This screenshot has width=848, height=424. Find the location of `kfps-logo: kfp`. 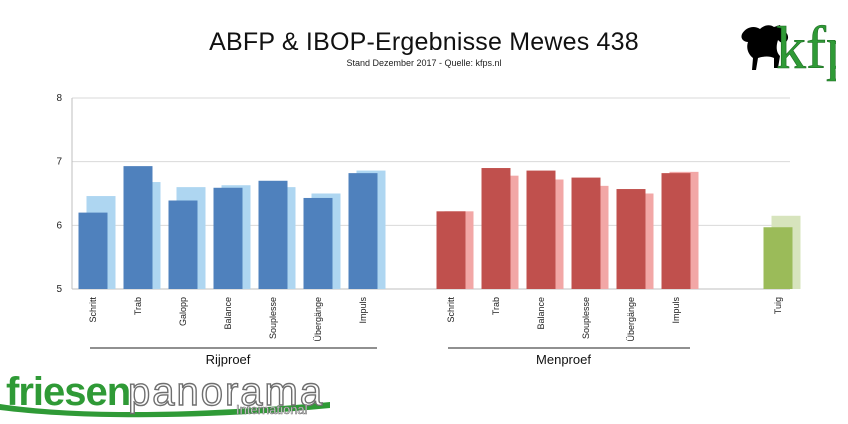

kfps-logo: kfp is located at coordinates (788, 48).